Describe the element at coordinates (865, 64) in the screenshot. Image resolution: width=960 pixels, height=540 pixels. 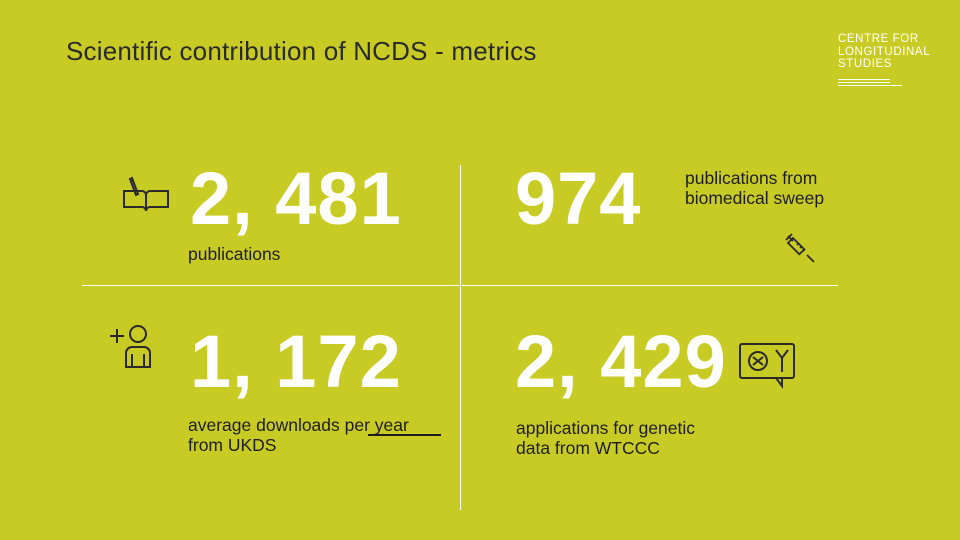
I see `logo-line-3: STUDIES` at that location.